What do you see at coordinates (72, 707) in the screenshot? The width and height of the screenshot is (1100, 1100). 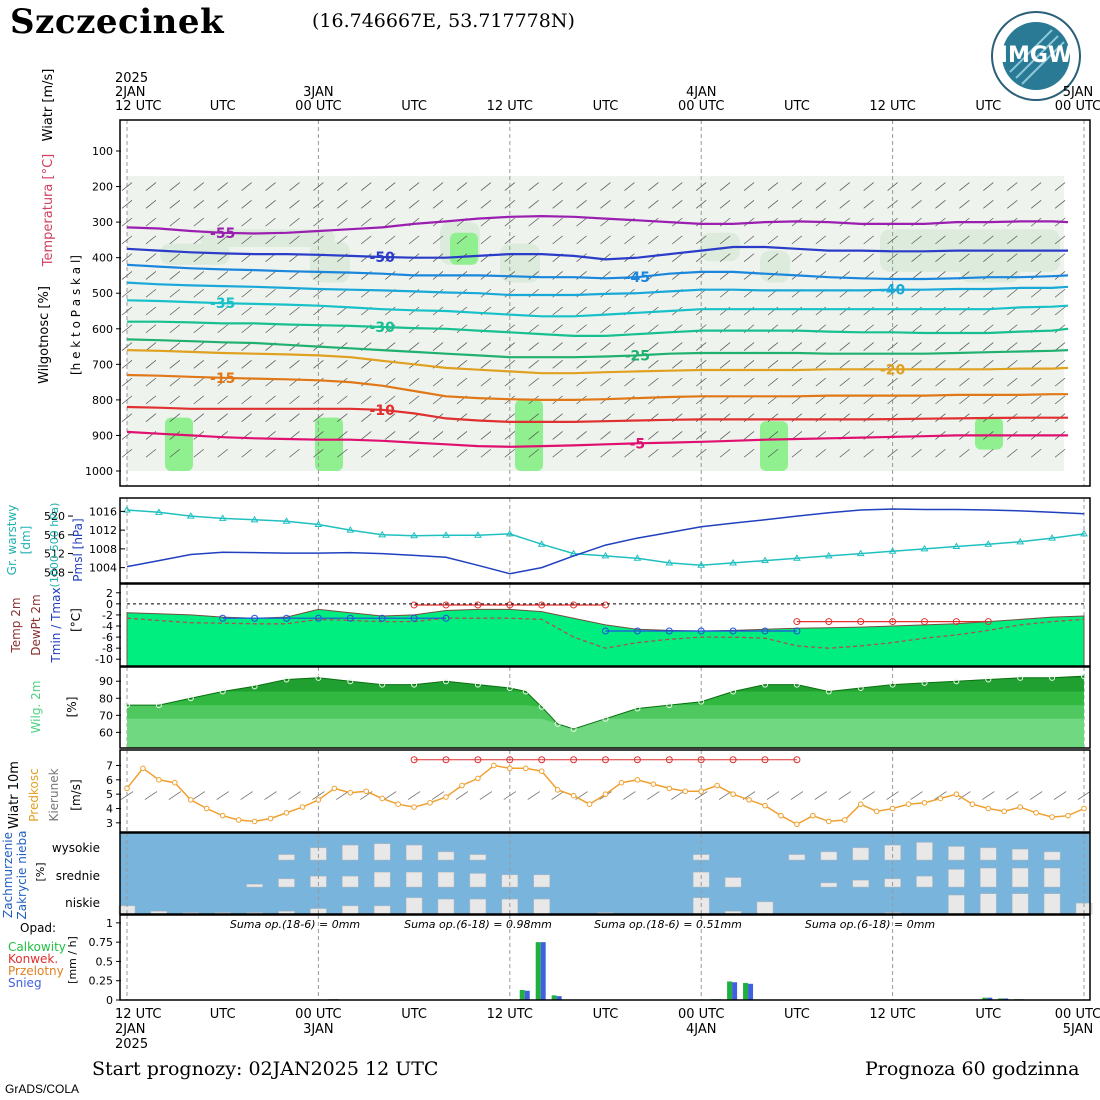 I see `panel4-unit-label: [%]` at bounding box center [72, 707].